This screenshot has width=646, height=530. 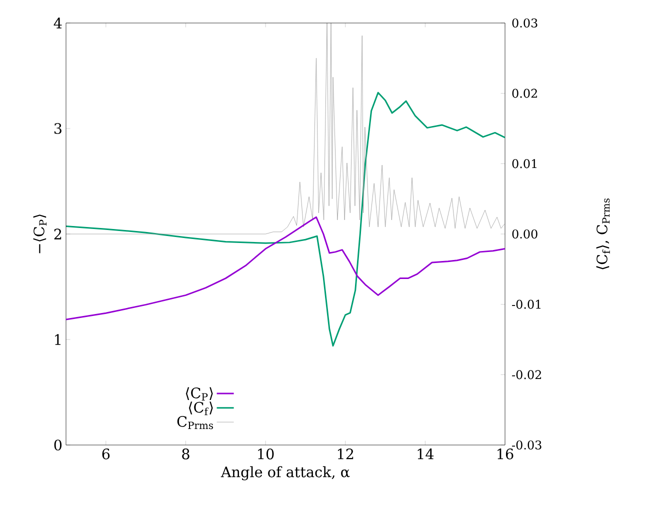 What do you see at coordinates (199, 393) in the screenshot?
I see `legend-label: ⟨C$_{P}$⟩` at bounding box center [199, 393].